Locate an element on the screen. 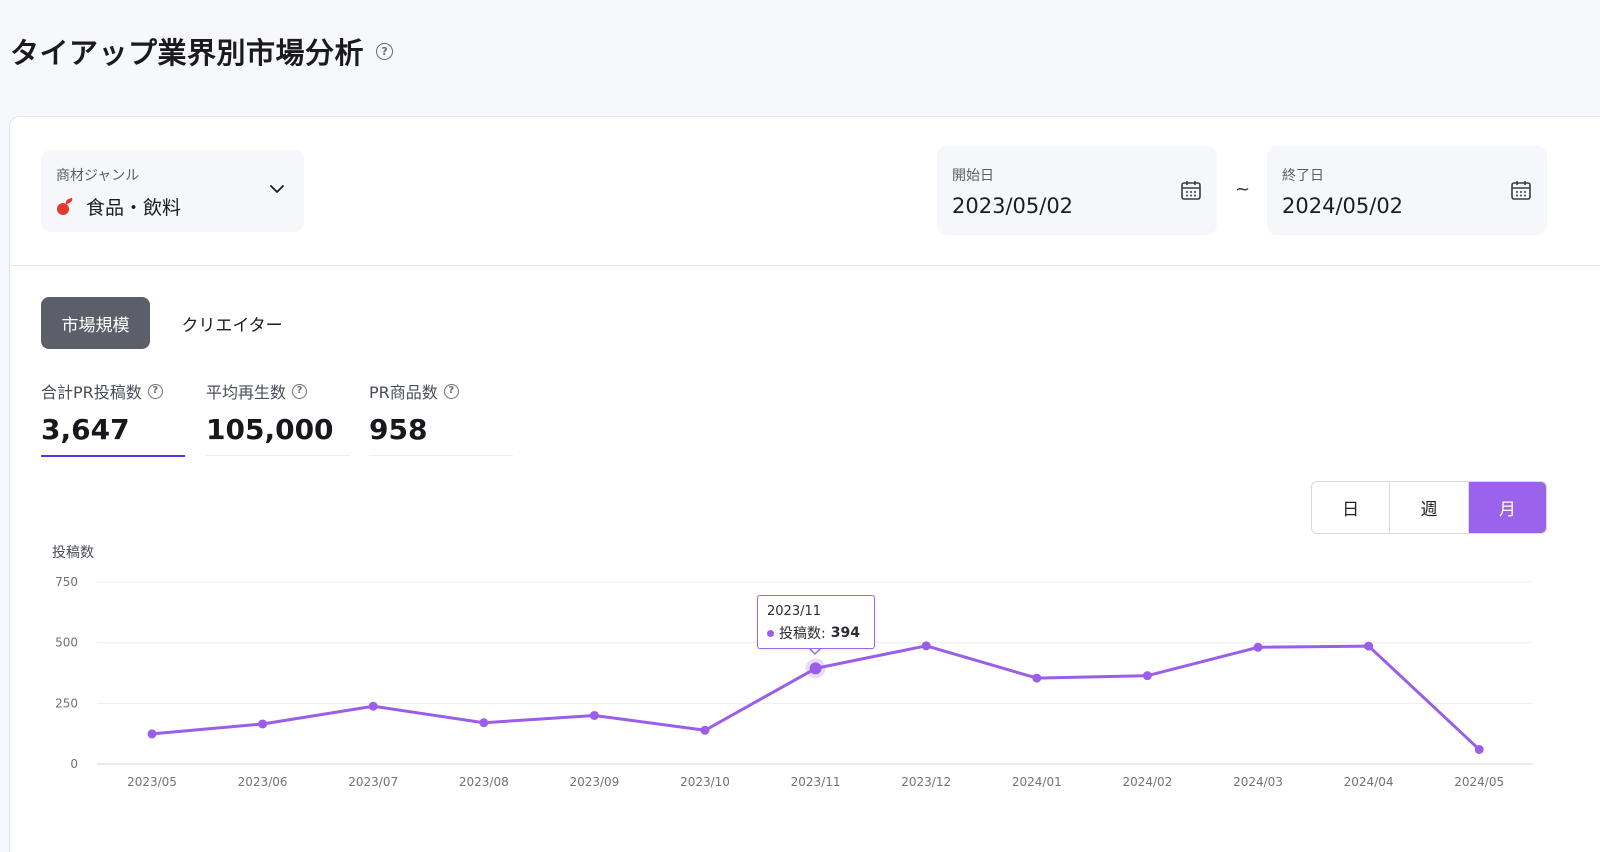  y-tick-label: 500 is located at coordinates (66, 643).